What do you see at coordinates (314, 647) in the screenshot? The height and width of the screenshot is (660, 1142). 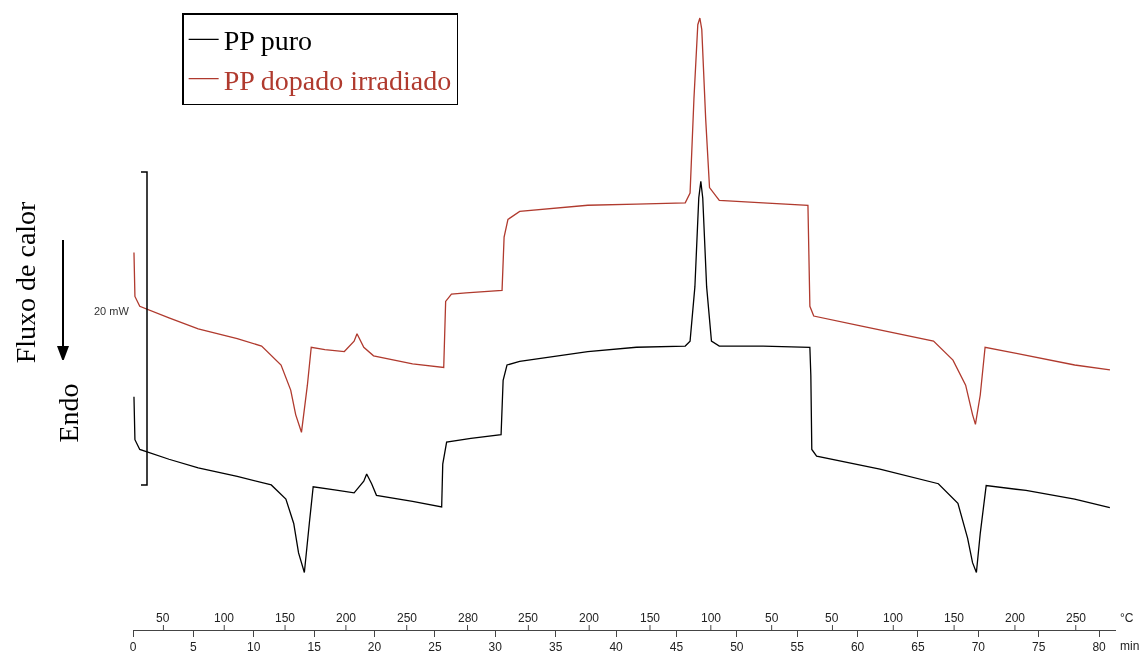 I see `x-tick-label: 15` at bounding box center [314, 647].